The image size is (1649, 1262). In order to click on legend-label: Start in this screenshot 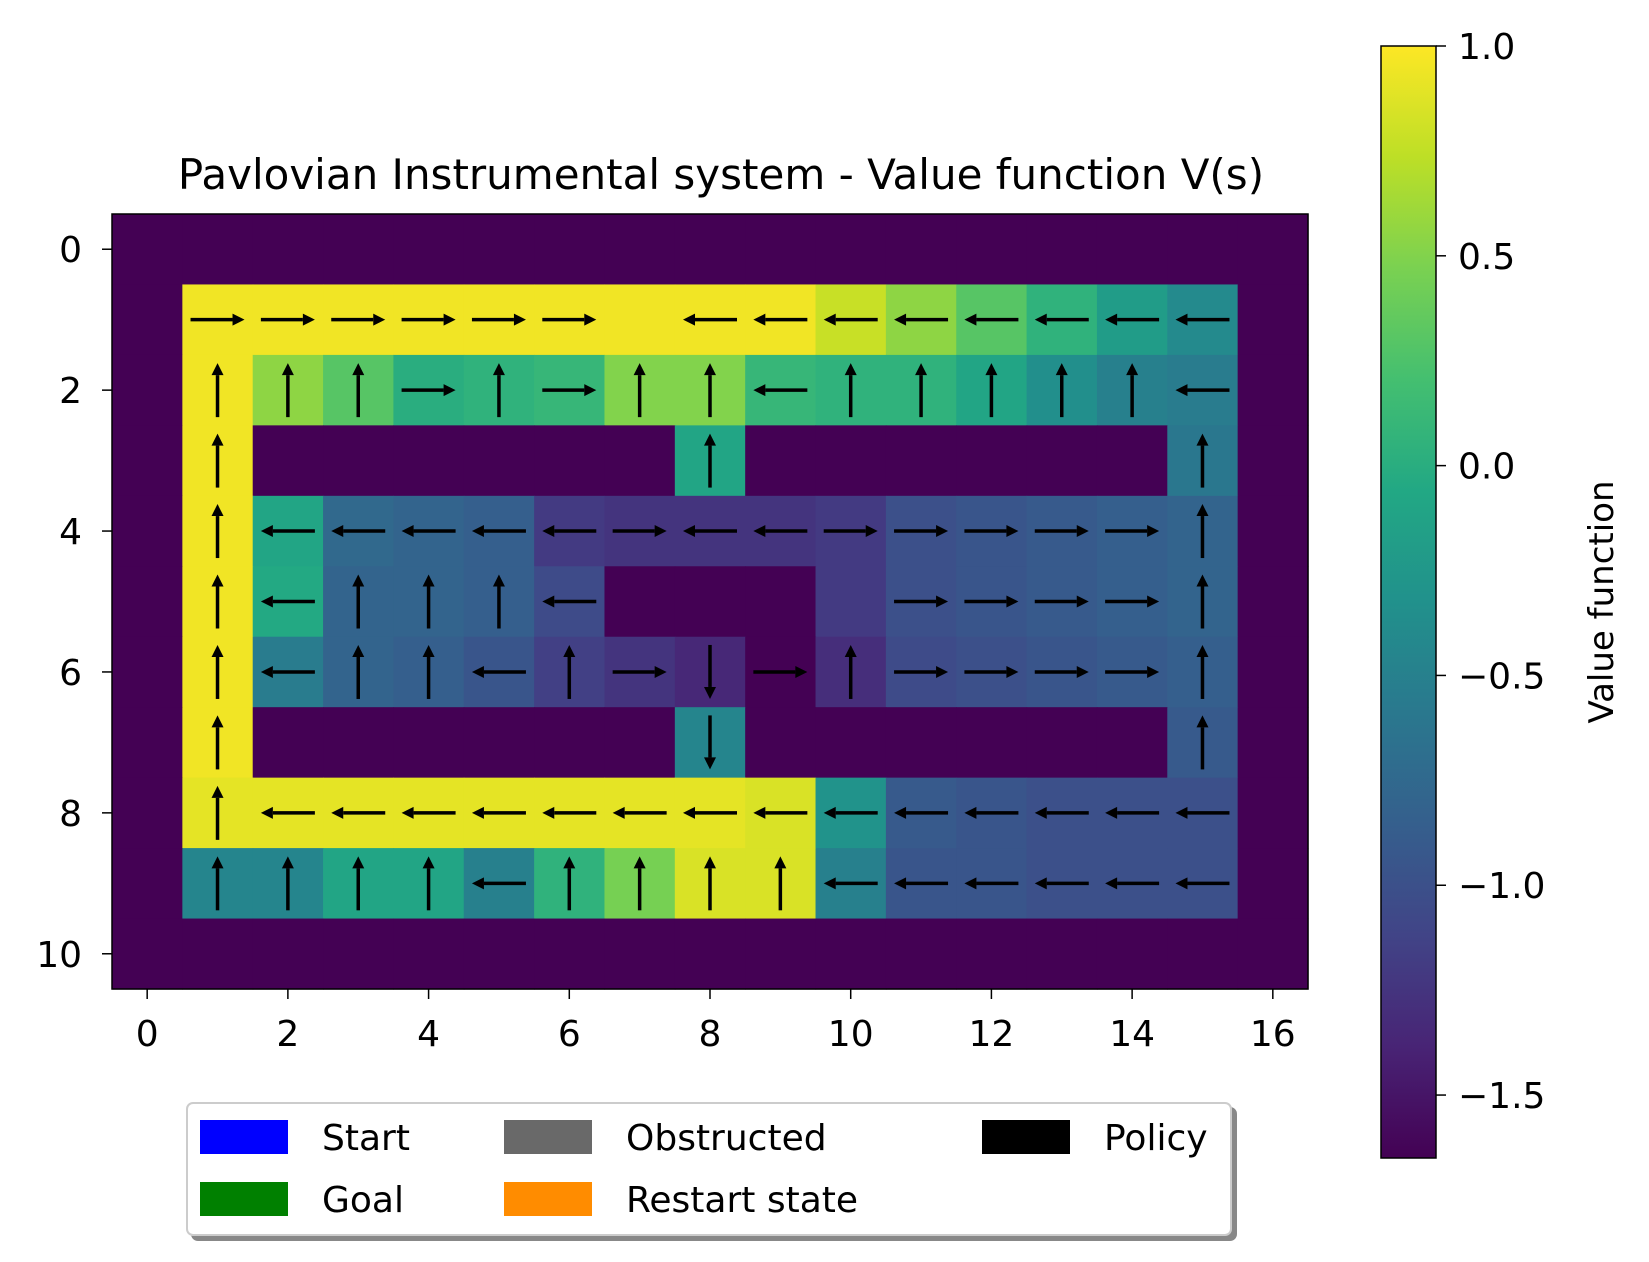, I will do `click(366, 1138)`.